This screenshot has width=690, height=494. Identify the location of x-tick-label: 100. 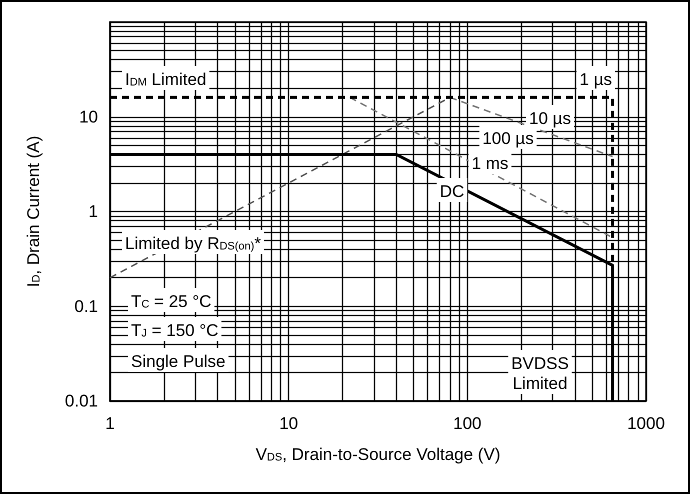
(467, 423).